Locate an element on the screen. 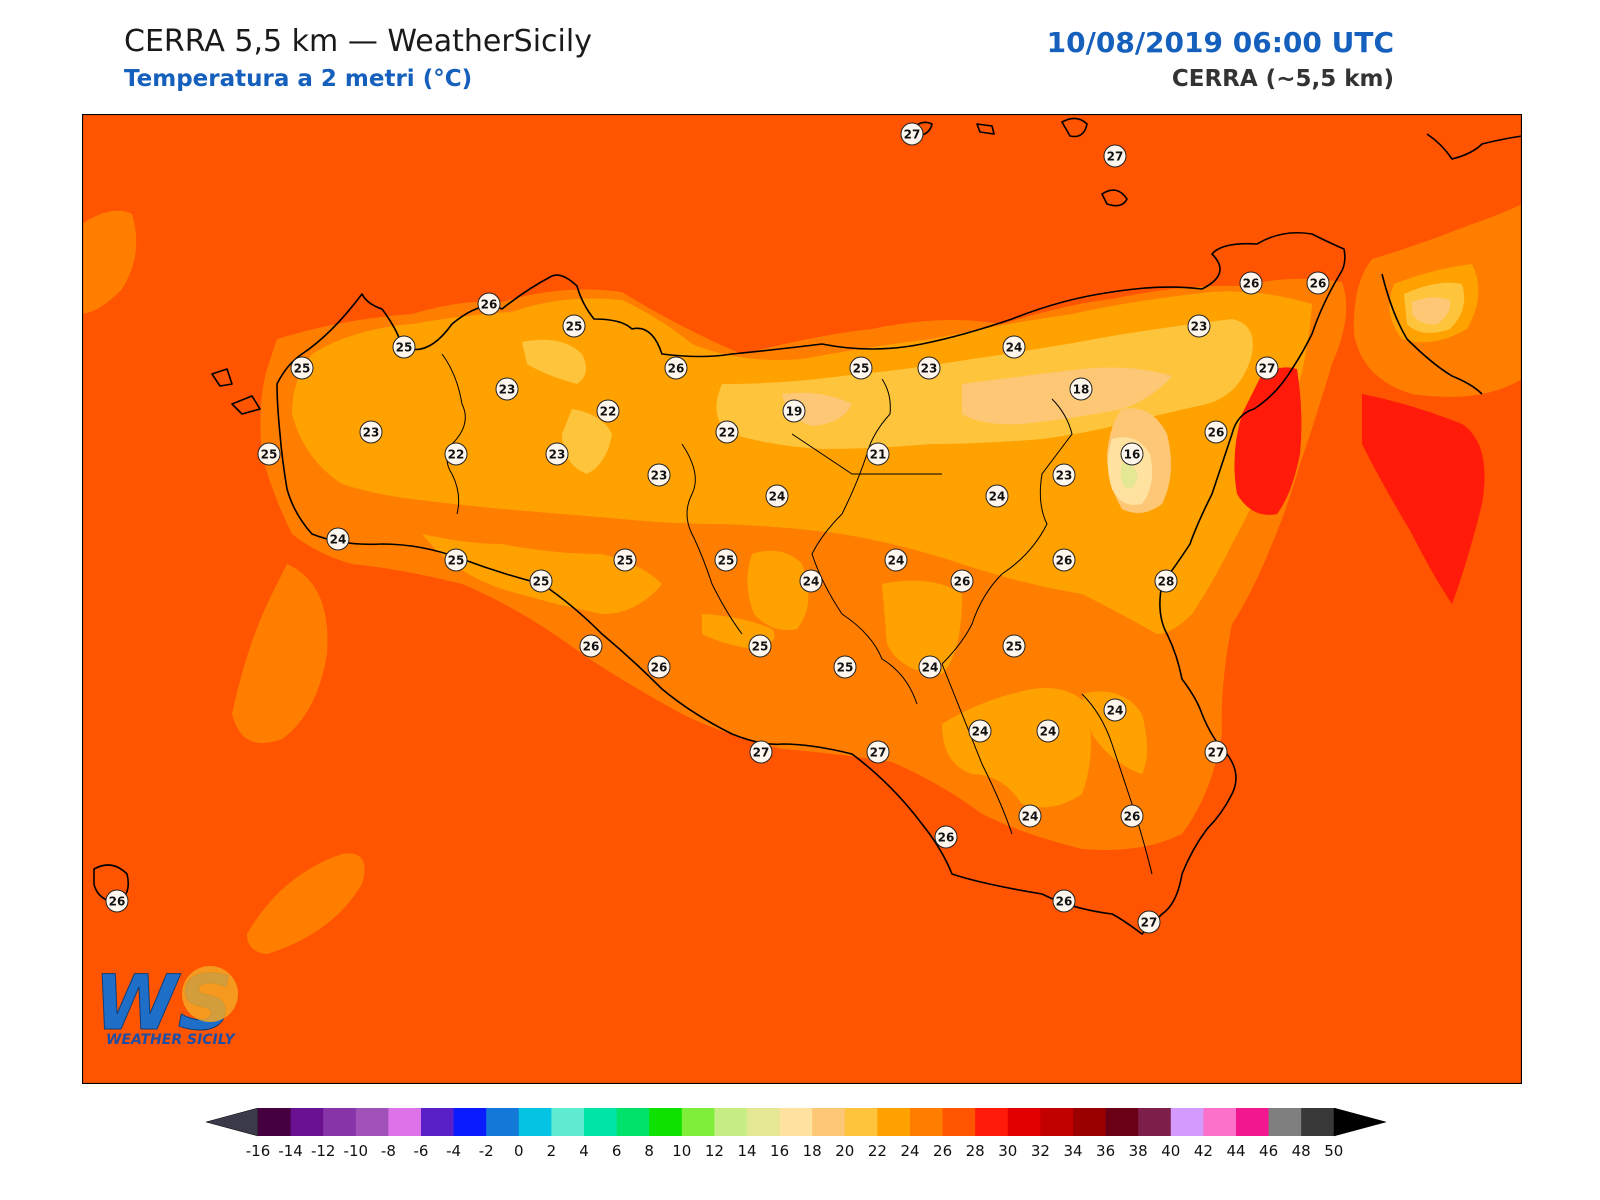 This screenshot has height=1200, width=1600. logo-sun-icon is located at coordinates (210, 994).